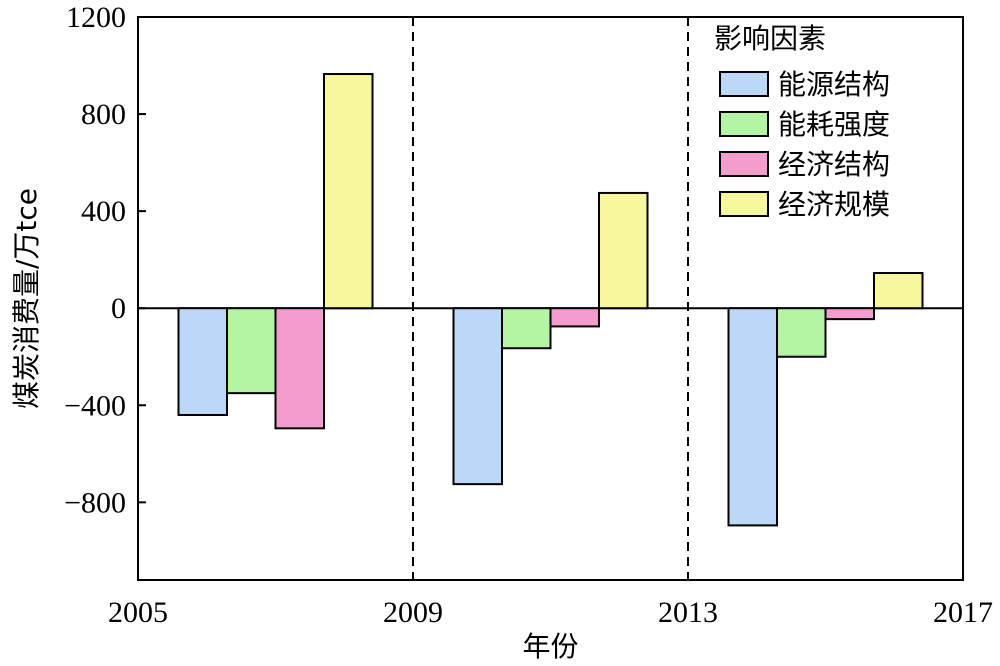 The height and width of the screenshot is (666, 1000). Describe the element at coordinates (96, 17) in the screenshot. I see `y-tick-label: 1200` at that location.